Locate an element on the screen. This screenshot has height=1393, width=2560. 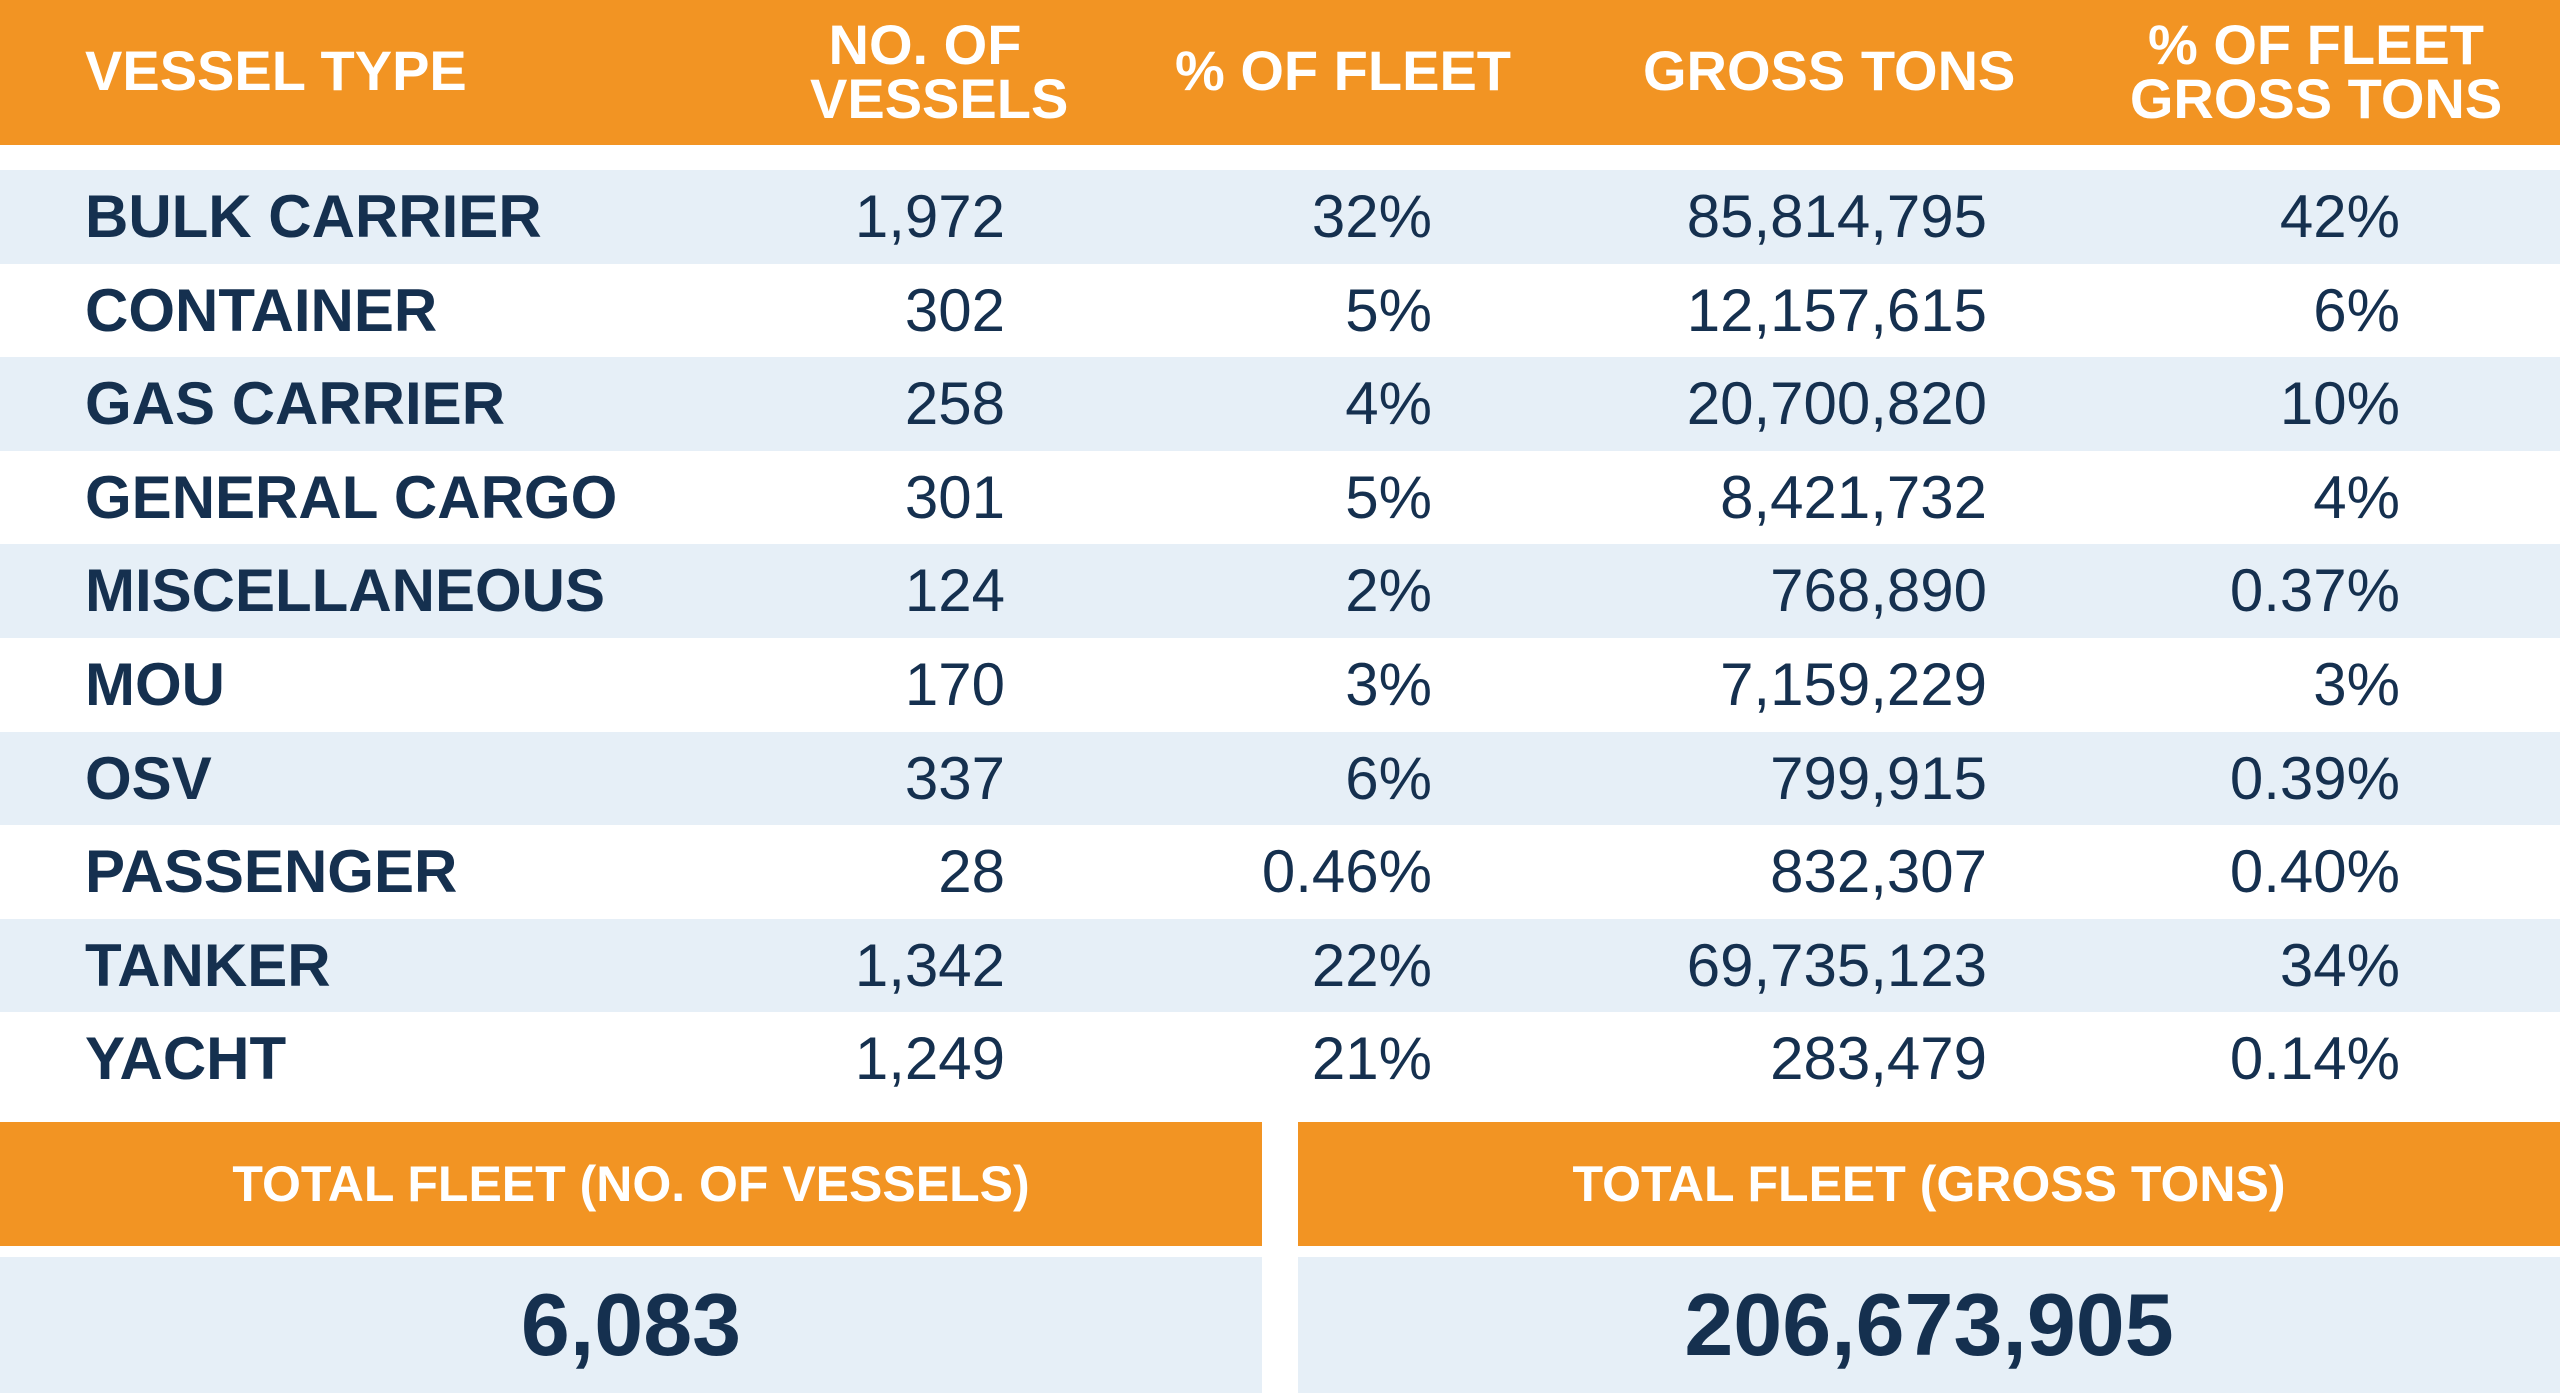
gross-tons-cell: 799,915 is located at coordinates (1878, 778).